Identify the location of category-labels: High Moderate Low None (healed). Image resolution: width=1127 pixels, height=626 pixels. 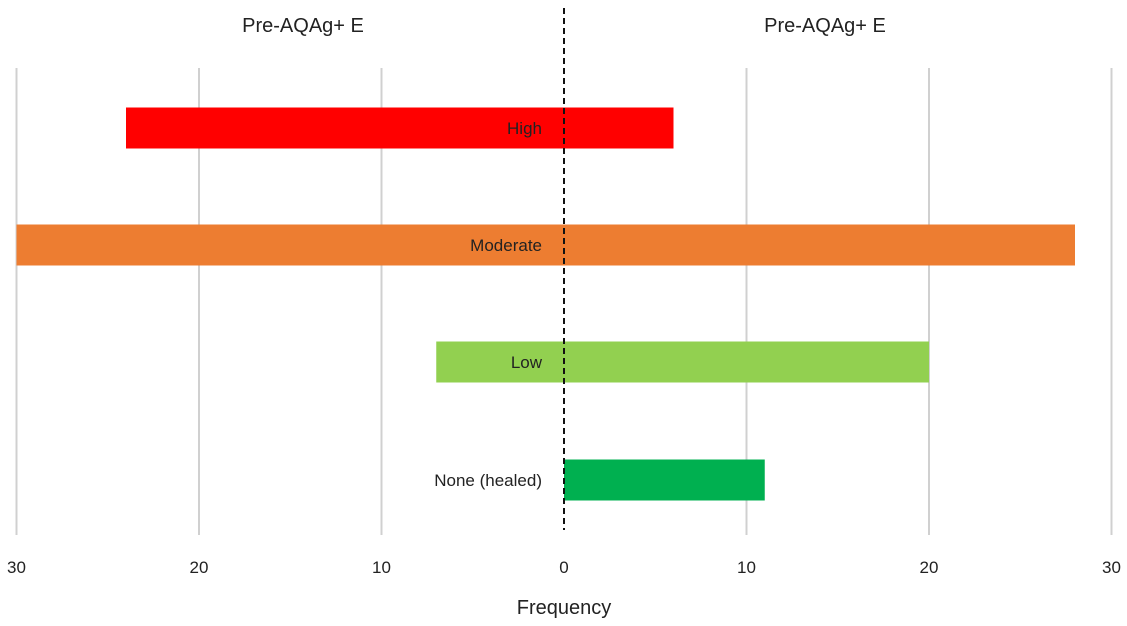
(488, 304).